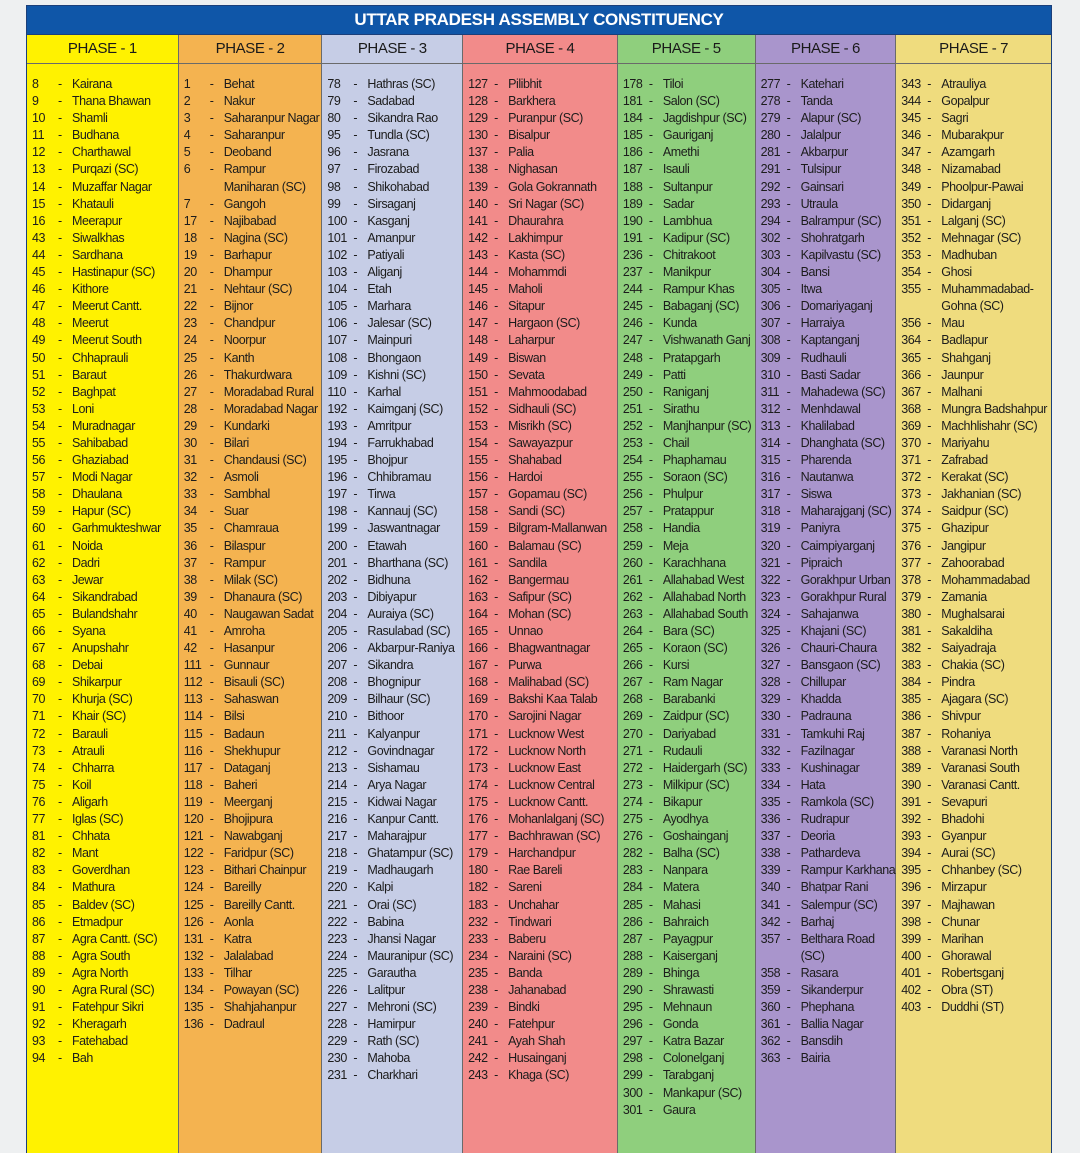 The width and height of the screenshot is (1080, 1153). Describe the element at coordinates (337, 545) in the screenshot. I see `constituency-number: 200` at that location.